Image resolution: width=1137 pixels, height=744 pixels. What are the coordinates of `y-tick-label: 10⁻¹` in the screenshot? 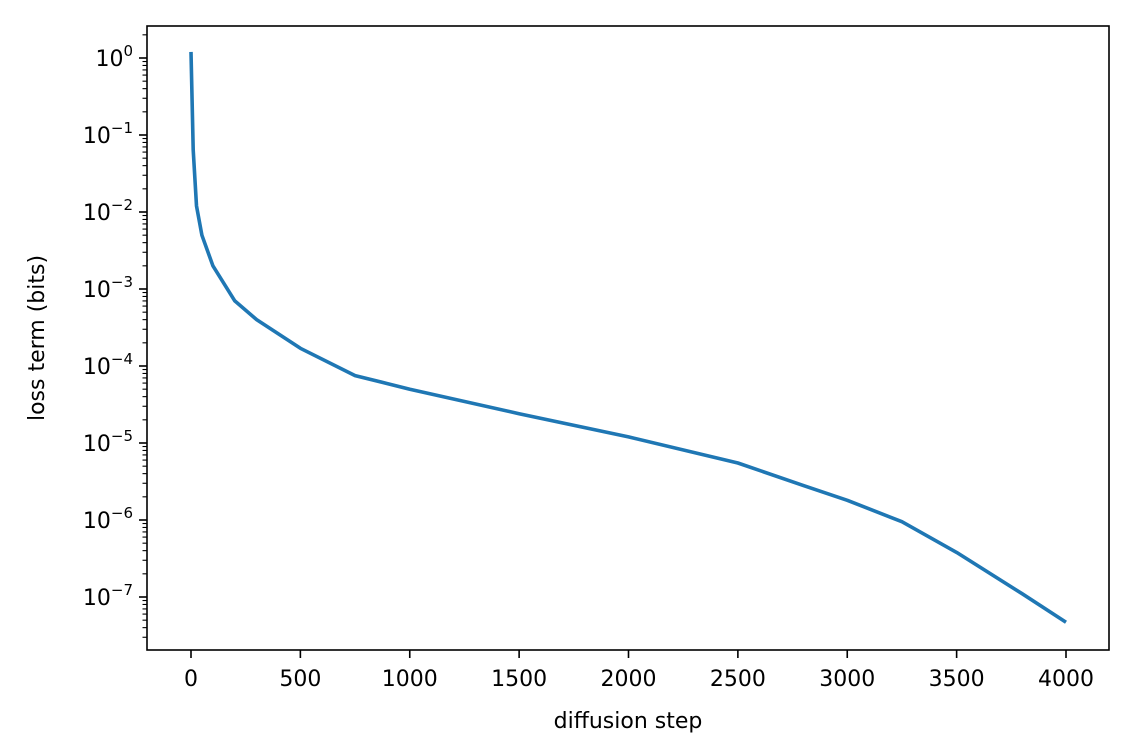 It's located at (108, 134).